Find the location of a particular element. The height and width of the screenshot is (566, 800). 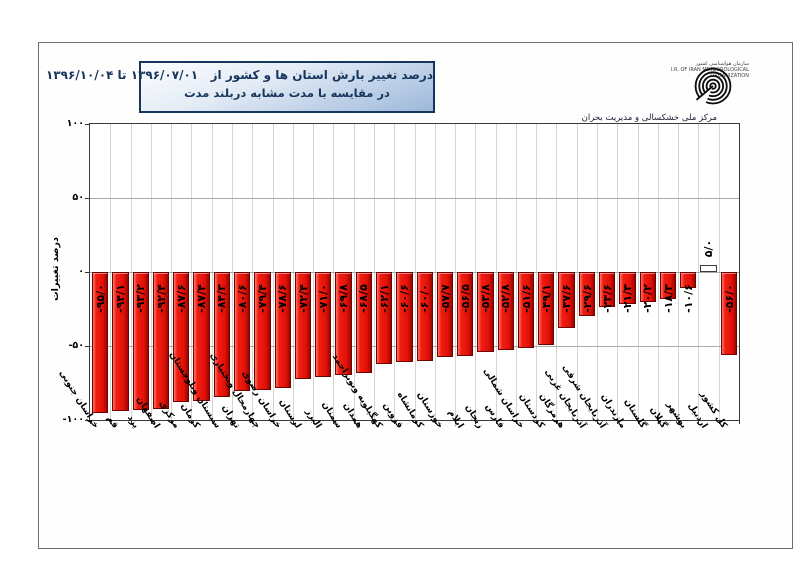

bar-value-label: -۲۱/۳ is located at coordinates (627, 298).